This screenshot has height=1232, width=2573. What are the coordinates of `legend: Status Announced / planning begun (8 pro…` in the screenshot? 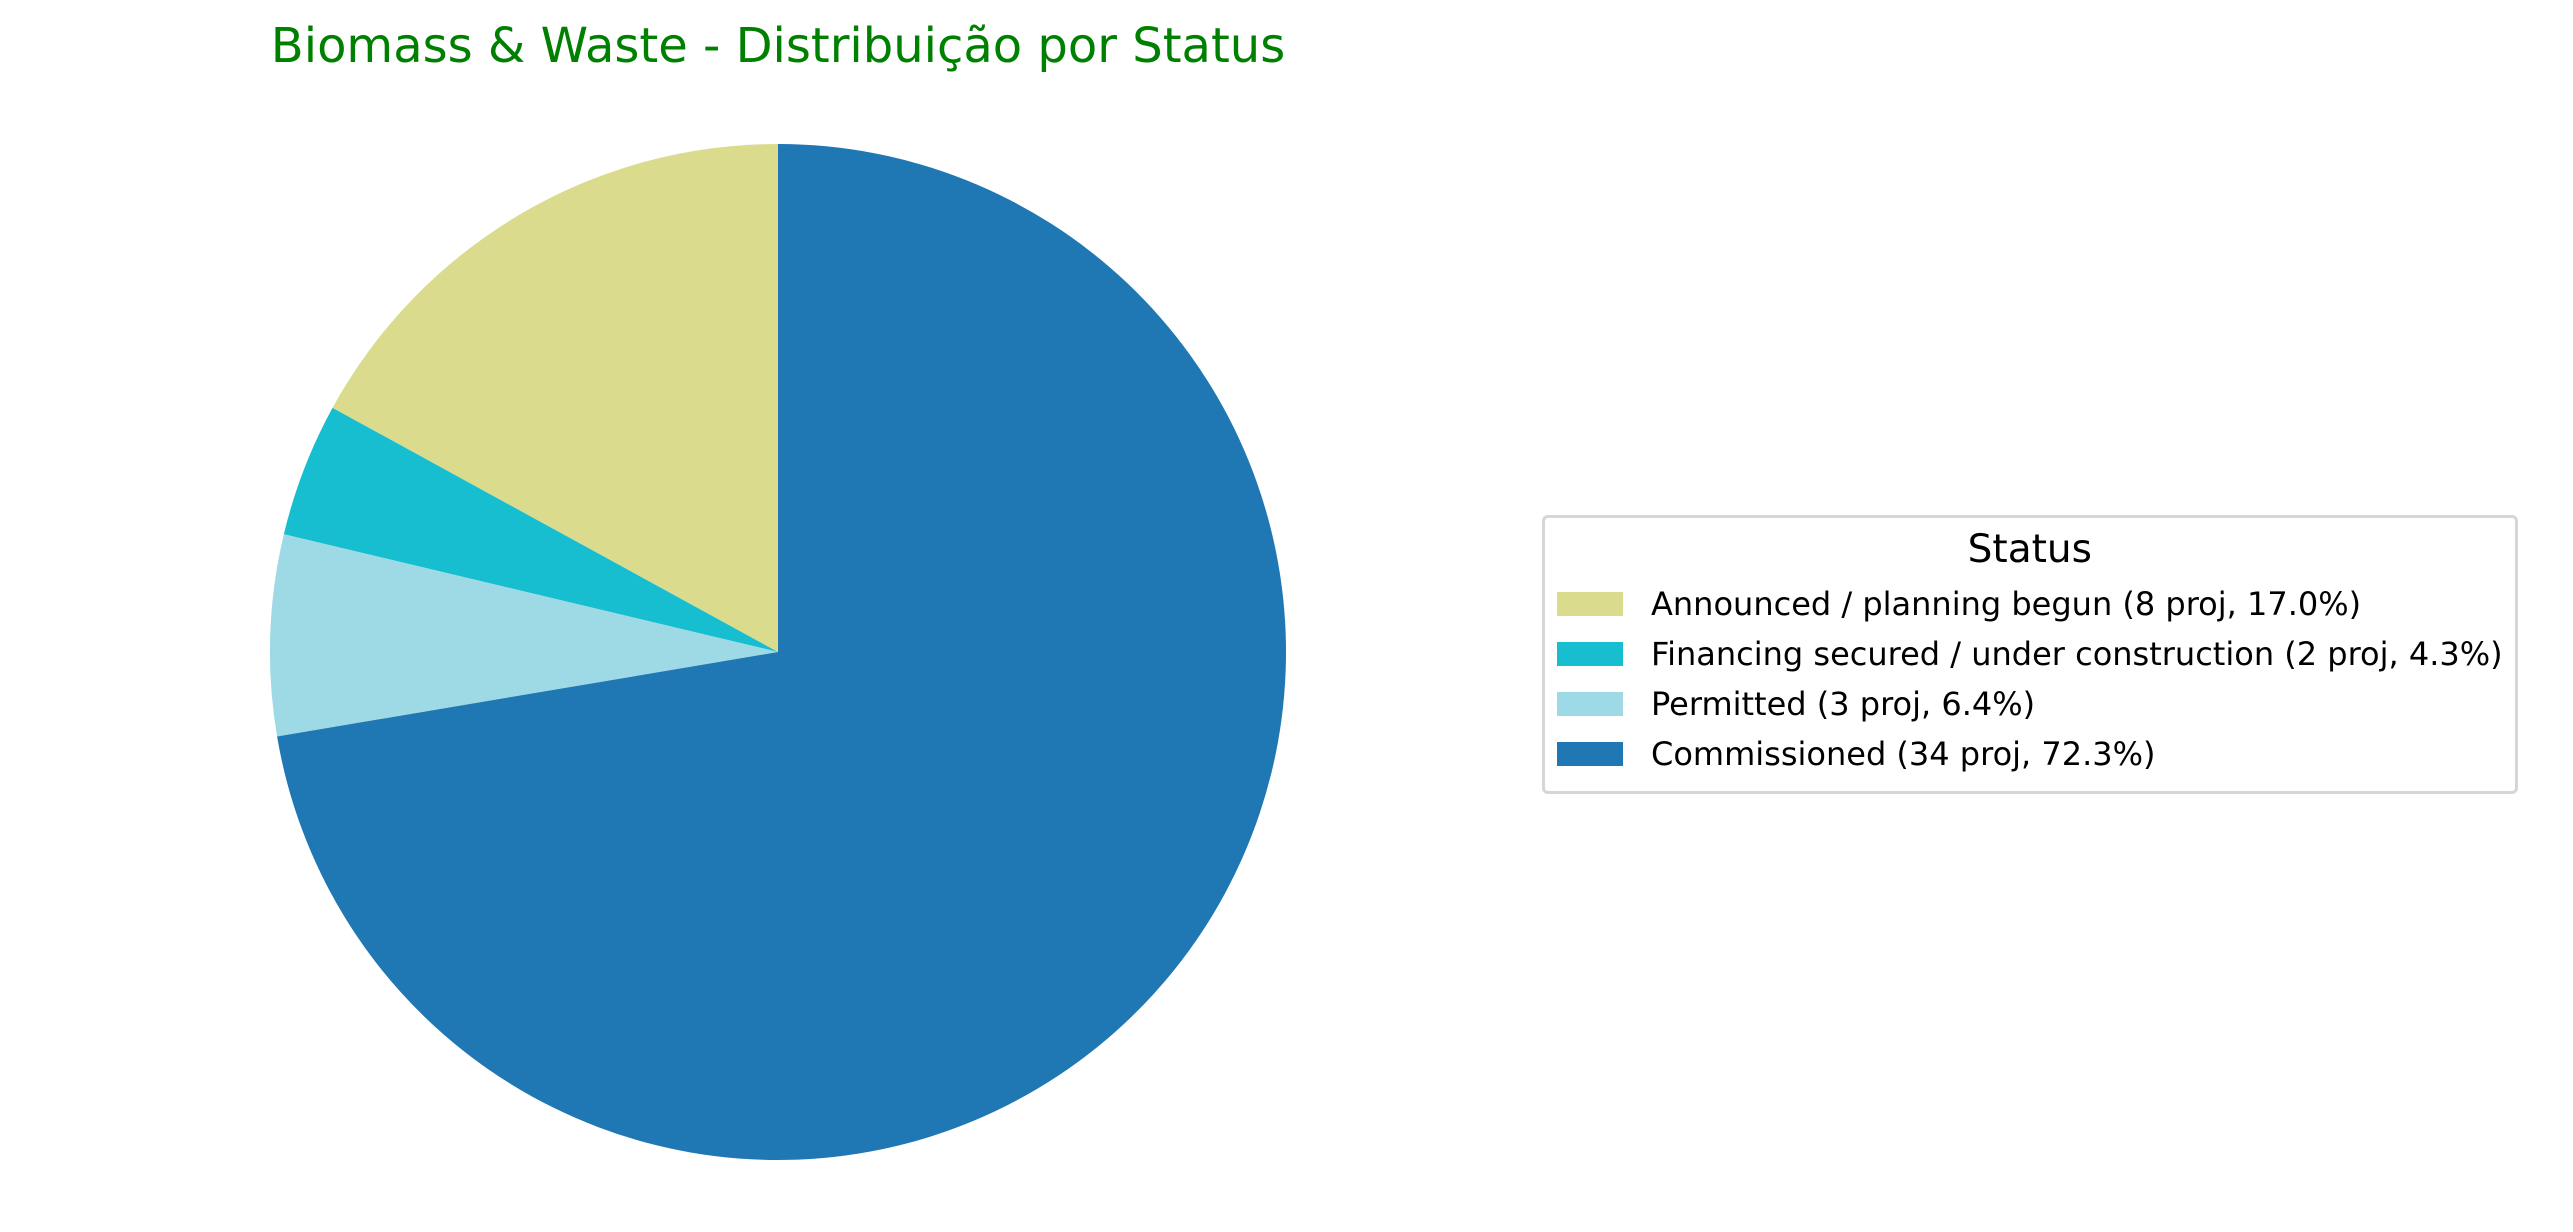 It's located at (2030, 654).